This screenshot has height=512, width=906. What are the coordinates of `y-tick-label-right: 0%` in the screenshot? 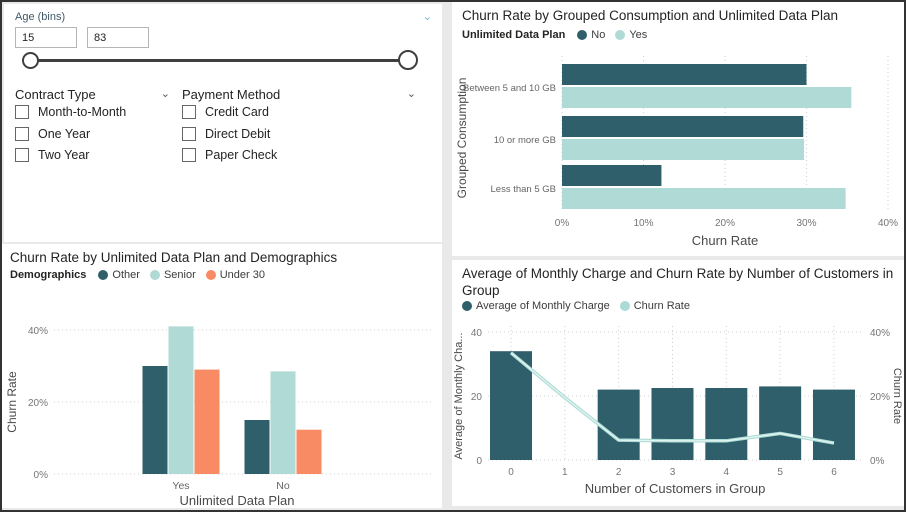 It's located at (877, 461).